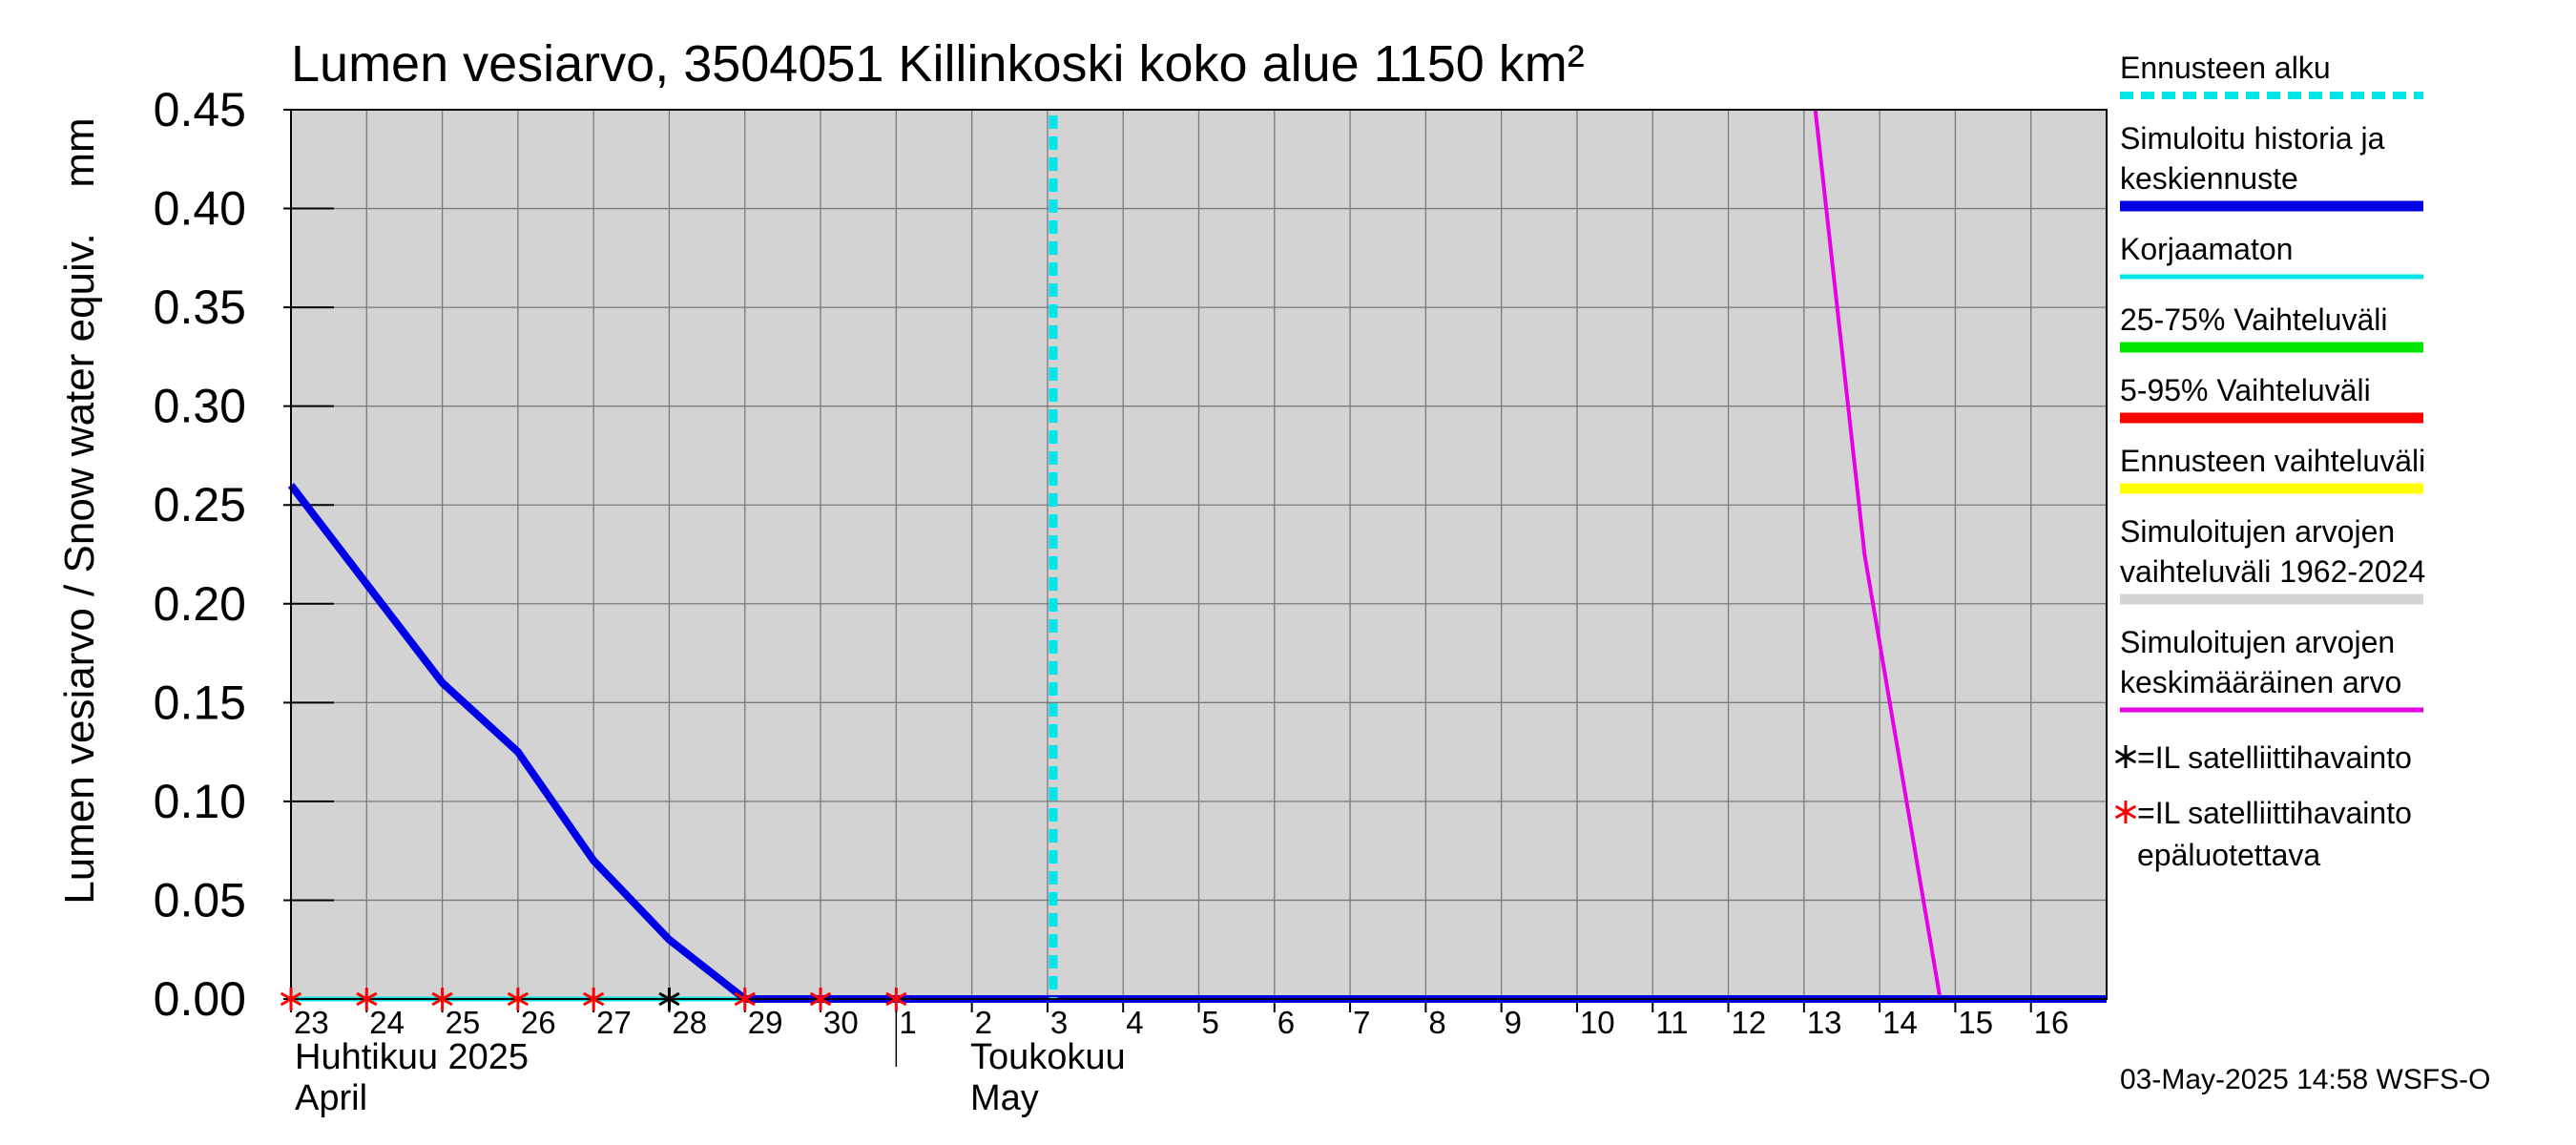 This screenshot has width=2576, height=1145. What do you see at coordinates (2206, 249) in the screenshot?
I see `legend-item-label: Korjaamaton` at bounding box center [2206, 249].